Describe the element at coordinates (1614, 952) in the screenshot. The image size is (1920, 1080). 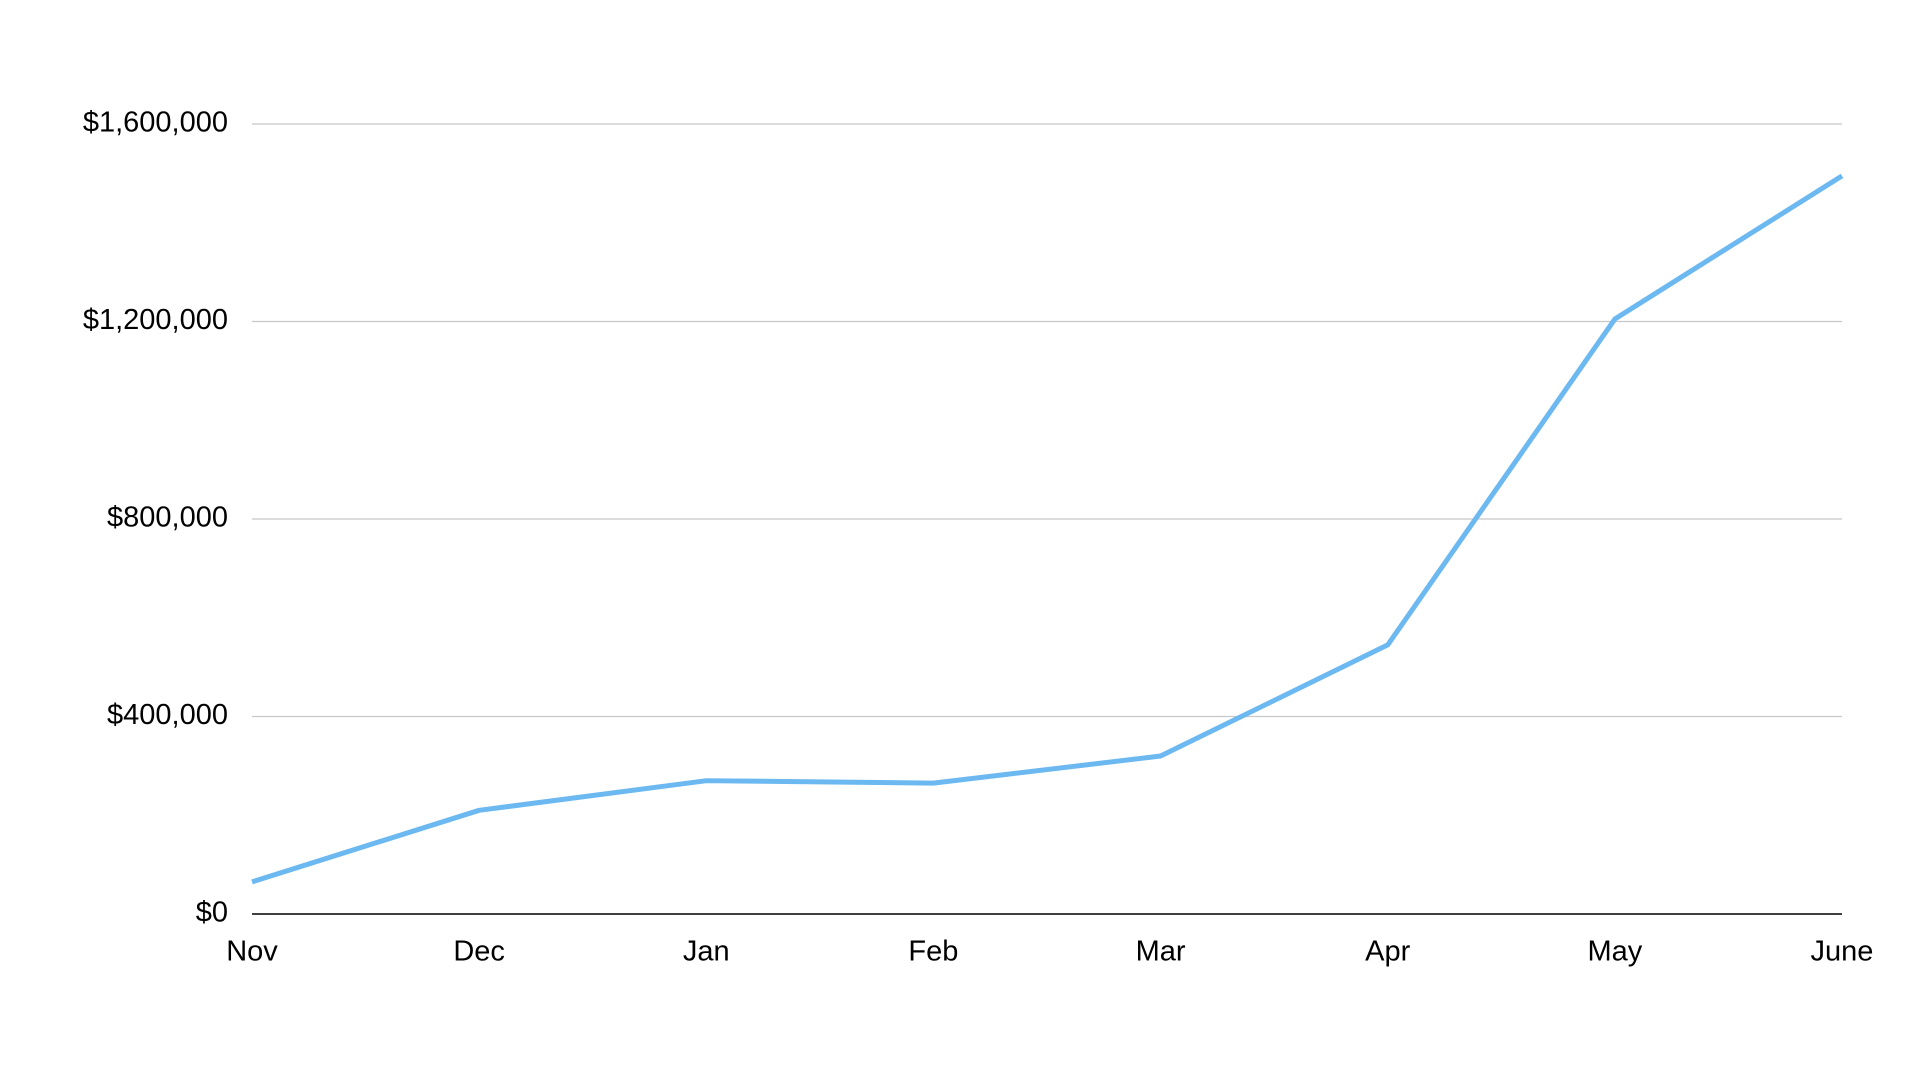
I see `x-tick-label: May` at that location.